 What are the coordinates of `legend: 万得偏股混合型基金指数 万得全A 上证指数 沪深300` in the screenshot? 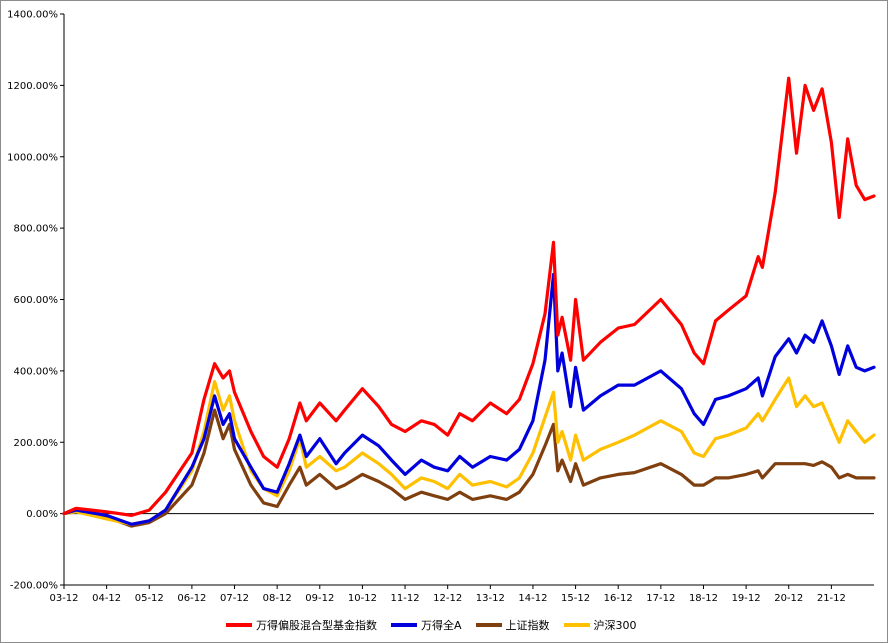 It's located at (431, 625).